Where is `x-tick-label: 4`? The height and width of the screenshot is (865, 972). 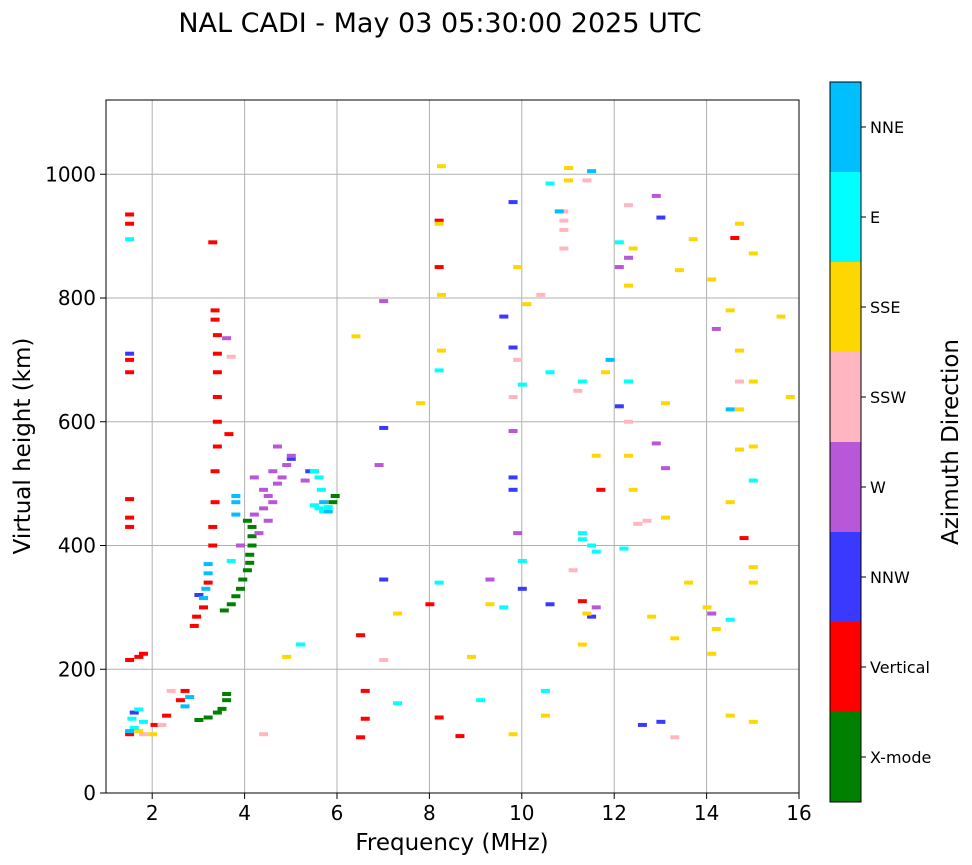
x-tick-label: 4 is located at coordinates (244, 813).